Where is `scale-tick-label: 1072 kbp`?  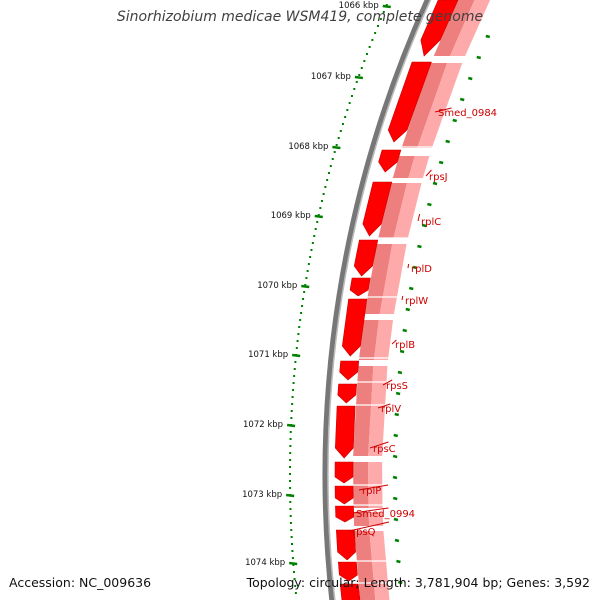
scale-tick-label: 1072 kbp is located at coordinates (263, 425).